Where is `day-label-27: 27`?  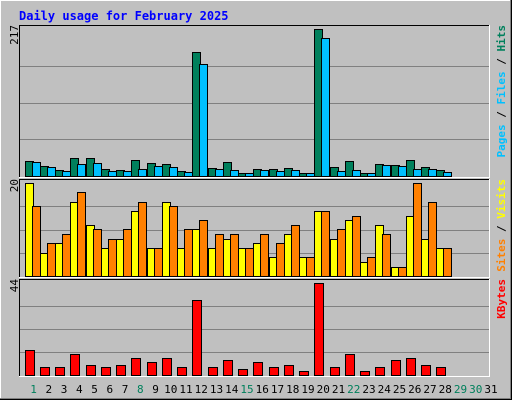
day-label-27: 27 is located at coordinates (429, 389).